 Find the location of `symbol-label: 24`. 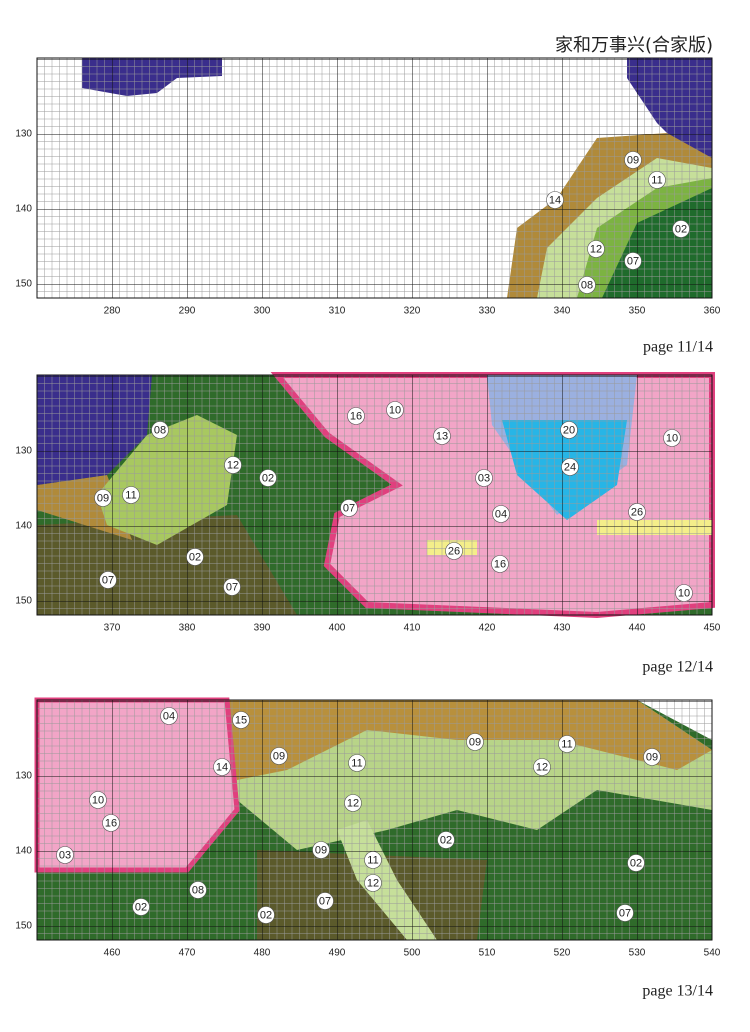

symbol-label: 24 is located at coordinates (570, 467).